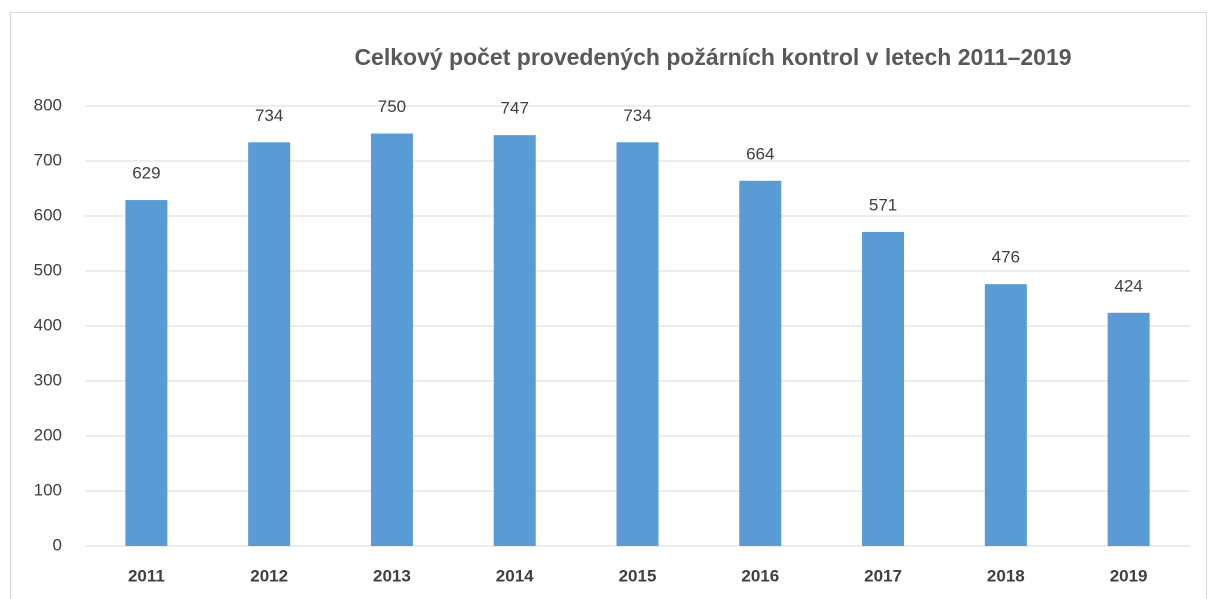  What do you see at coordinates (883, 575) in the screenshot?
I see `x-tick-label: 2017` at bounding box center [883, 575].